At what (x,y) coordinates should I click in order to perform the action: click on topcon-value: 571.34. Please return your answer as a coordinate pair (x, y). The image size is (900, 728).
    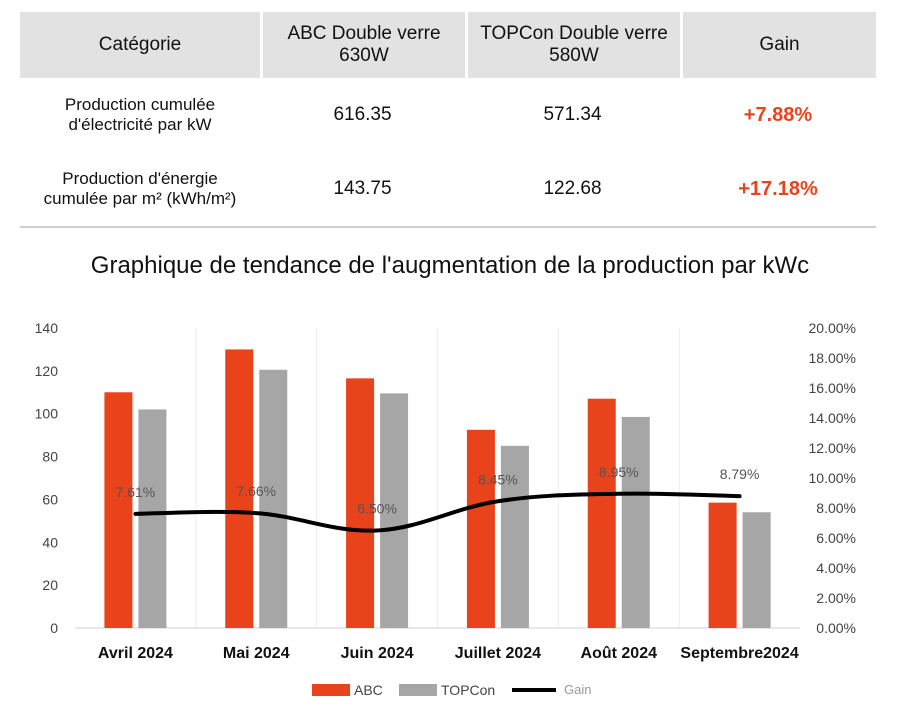
    Looking at the image, I should click on (572, 114).